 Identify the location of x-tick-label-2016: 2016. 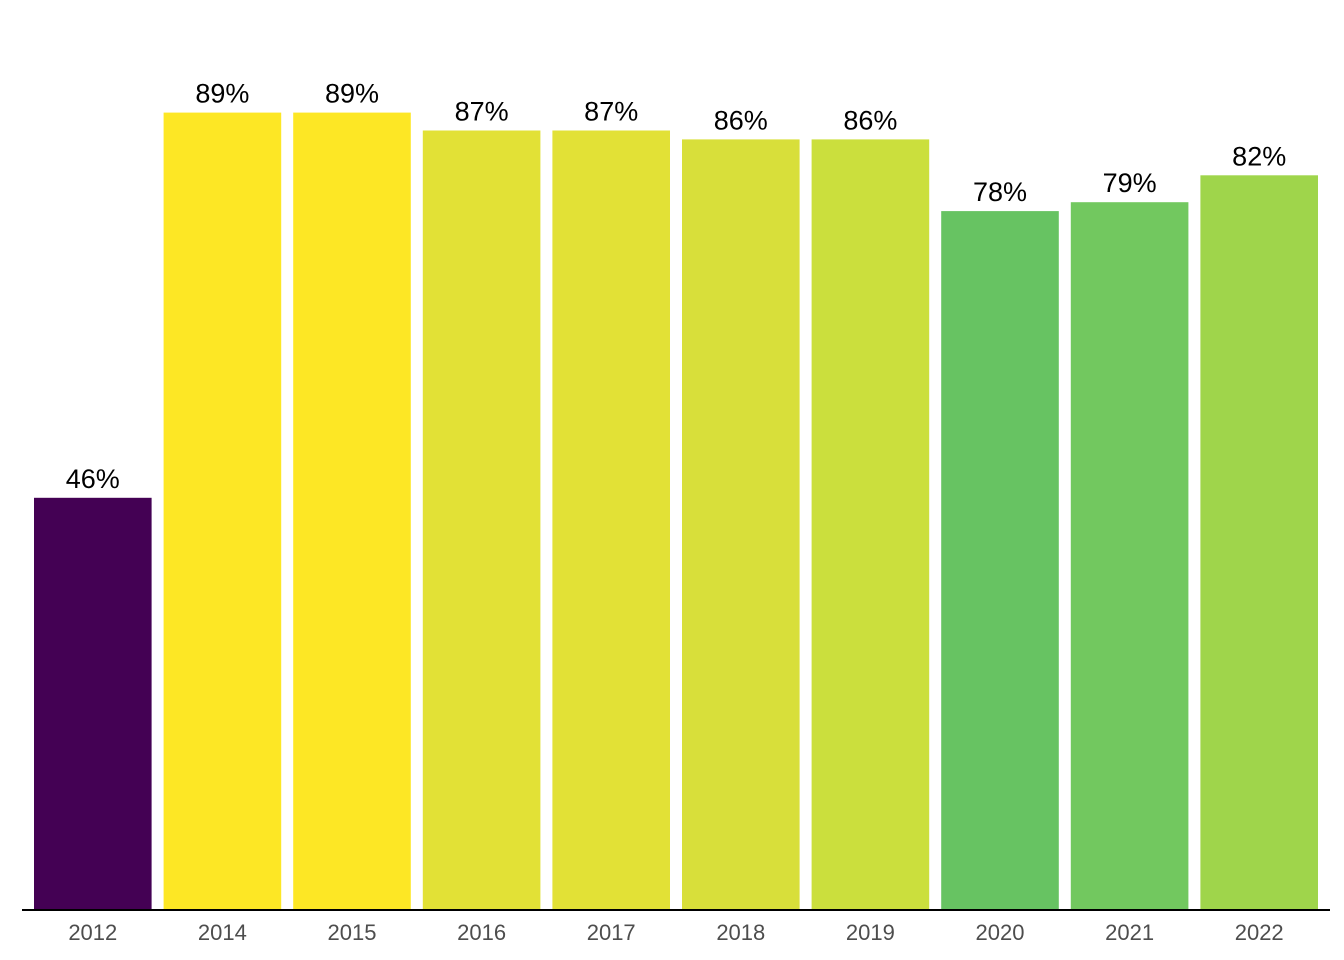
(481, 932).